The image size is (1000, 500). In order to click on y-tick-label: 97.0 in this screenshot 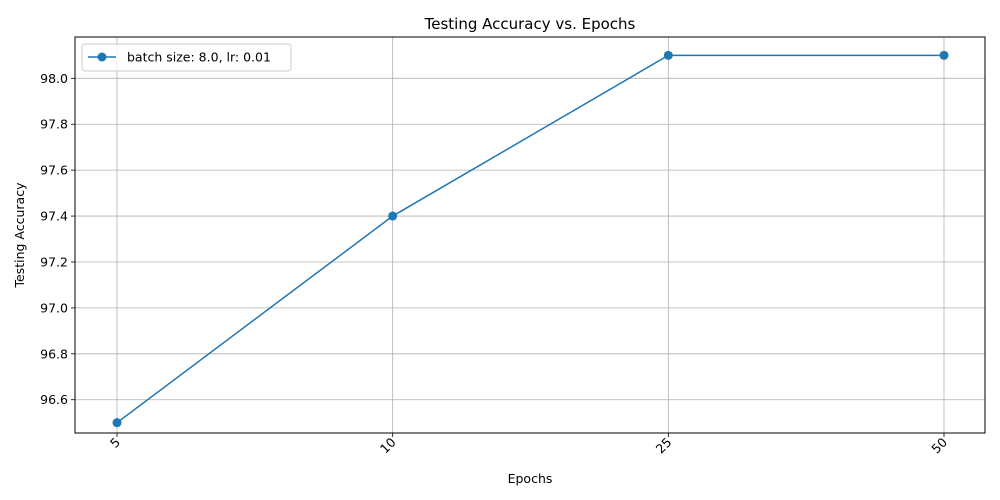, I will do `click(54, 307)`.